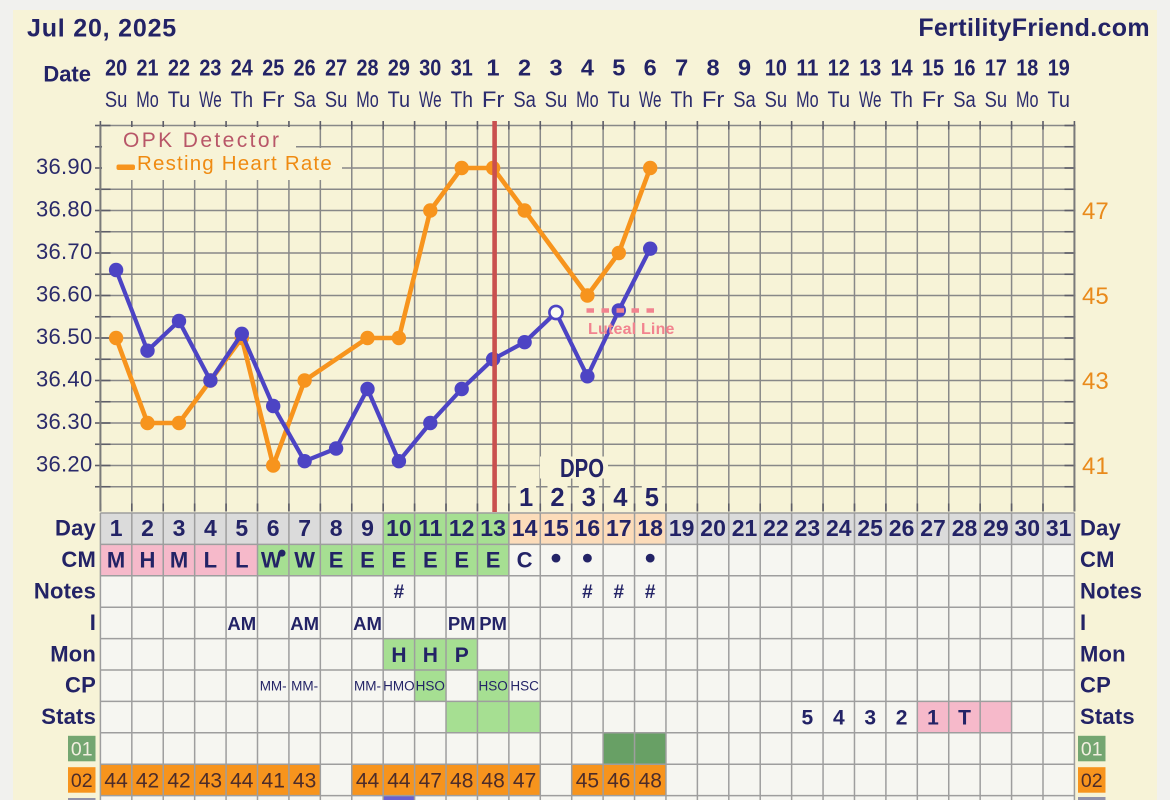 This screenshot has height=800, width=1170. I want to click on svg-text: 36.20, so click(64, 464).